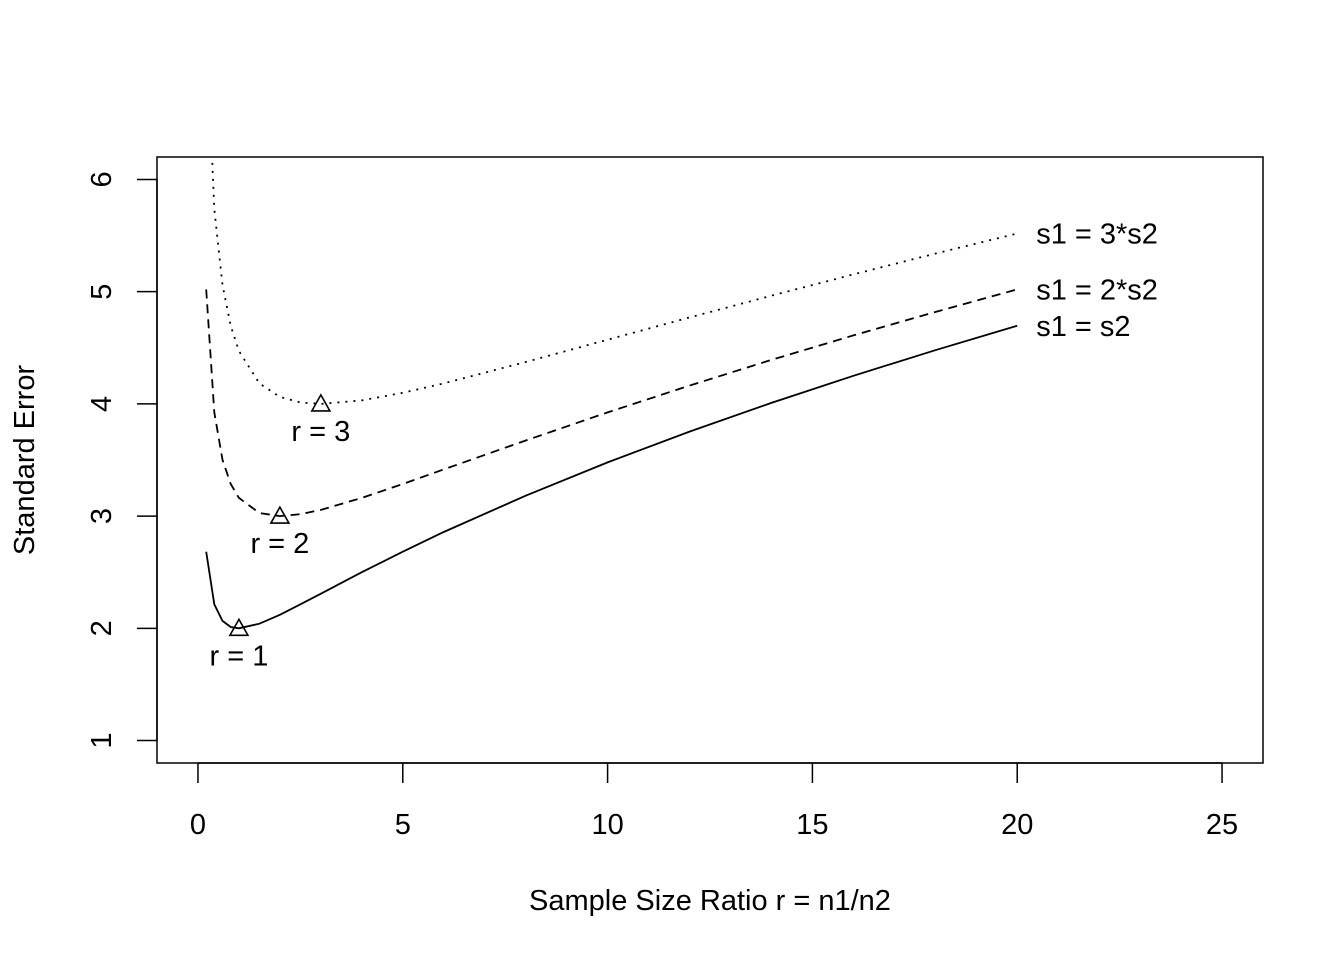  Describe the element at coordinates (1222, 825) in the screenshot. I see `x-tick-label: 25` at that location.